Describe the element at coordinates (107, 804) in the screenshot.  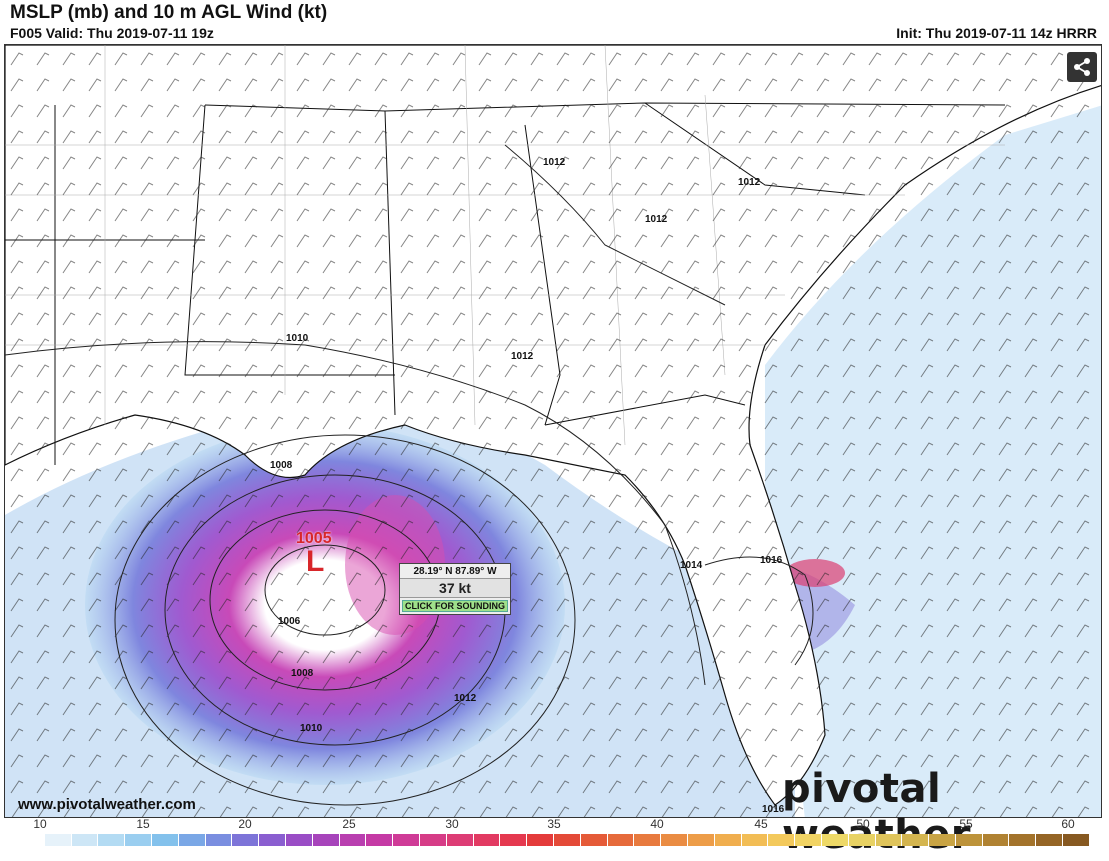
I see `website-url: www.pivotalweather.com` at that location.